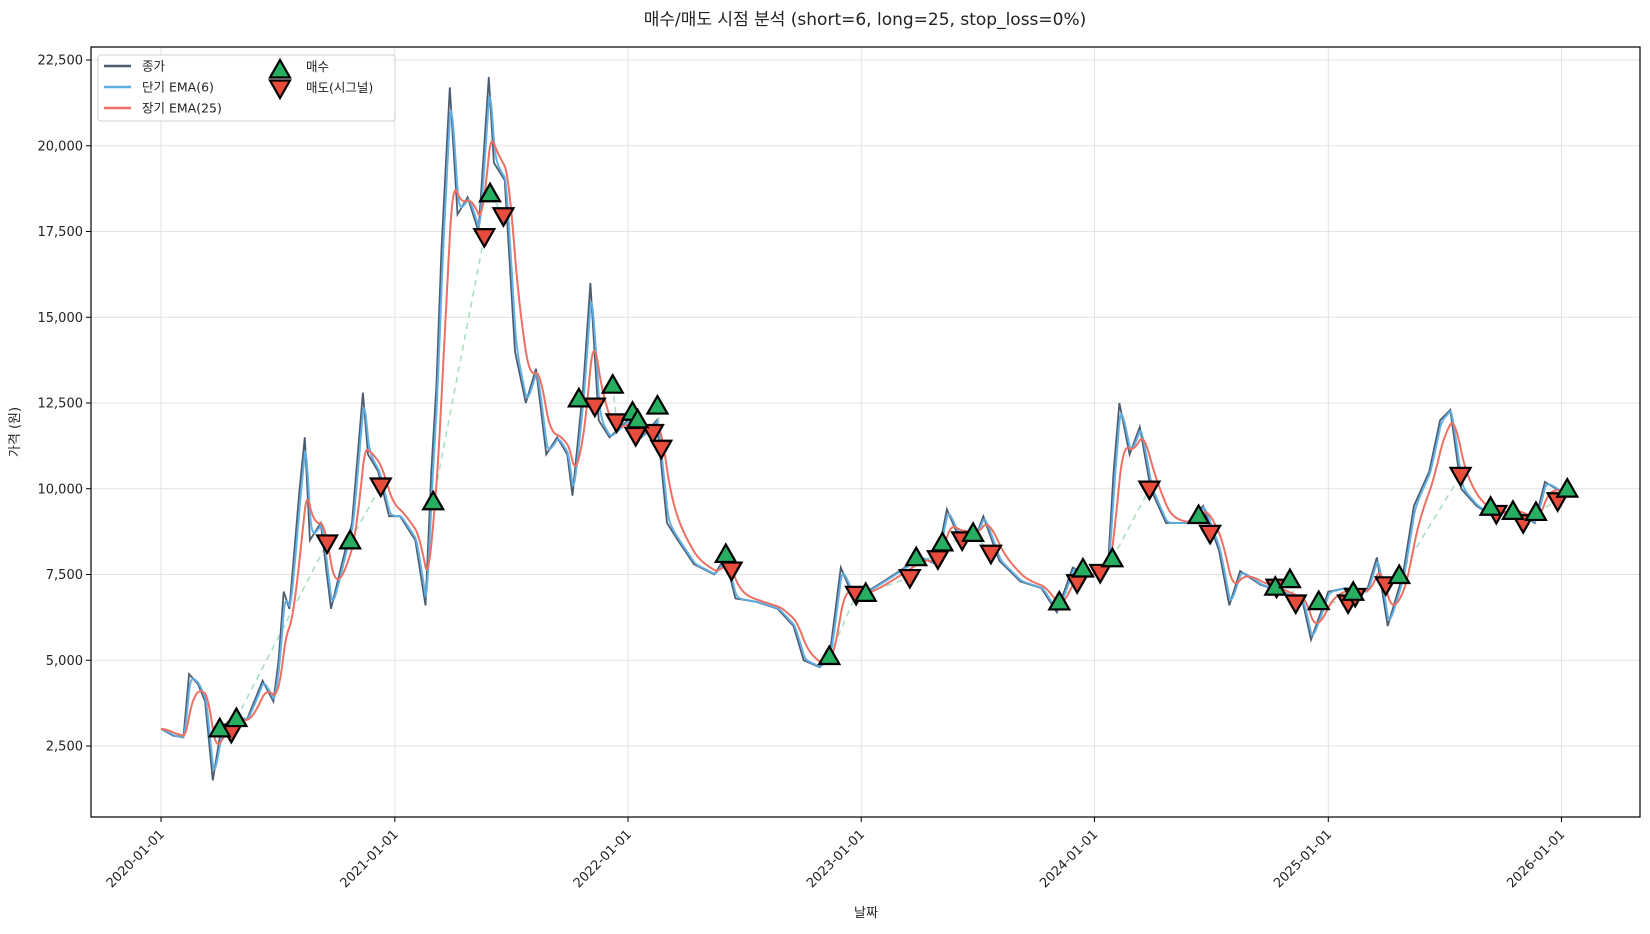 The image size is (1650, 934). What do you see at coordinates (603, 859) in the screenshot?
I see `x-tick-label: 2022-01-01` at bounding box center [603, 859].